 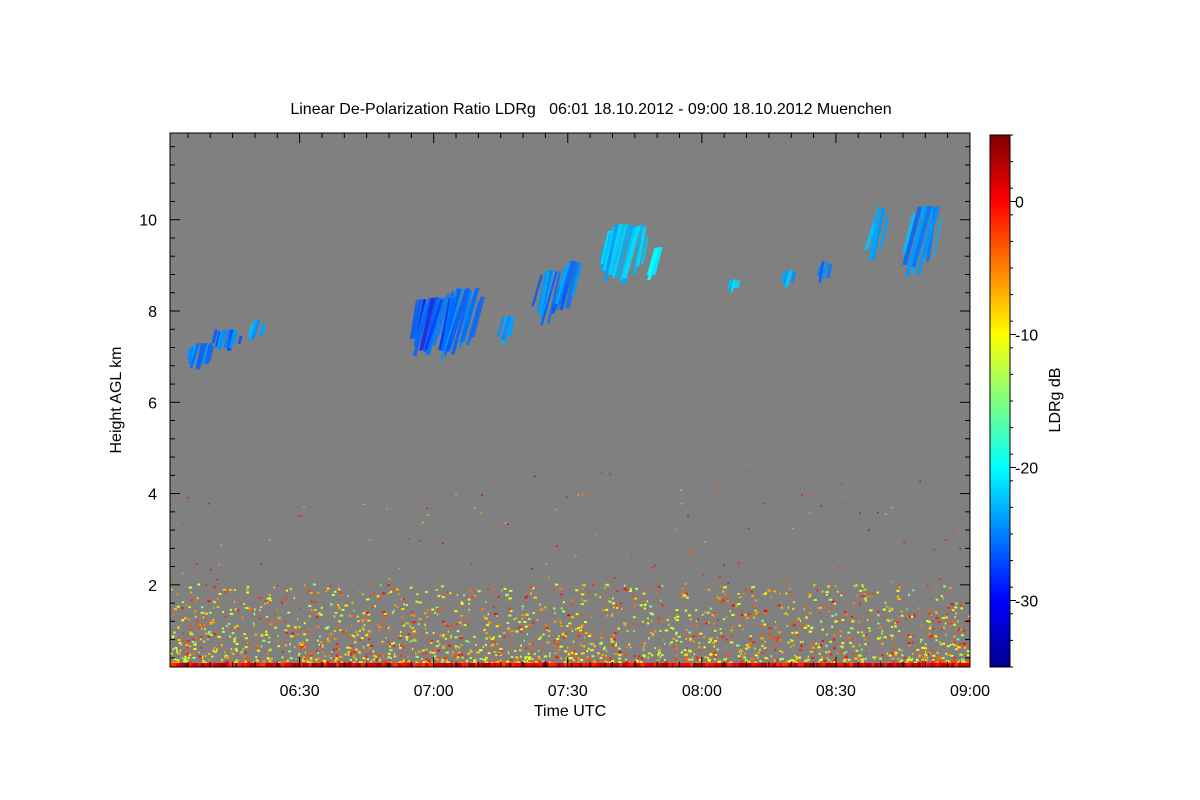 What do you see at coordinates (116, 399) in the screenshot?
I see `y-axis-label: Height AGL km` at bounding box center [116, 399].